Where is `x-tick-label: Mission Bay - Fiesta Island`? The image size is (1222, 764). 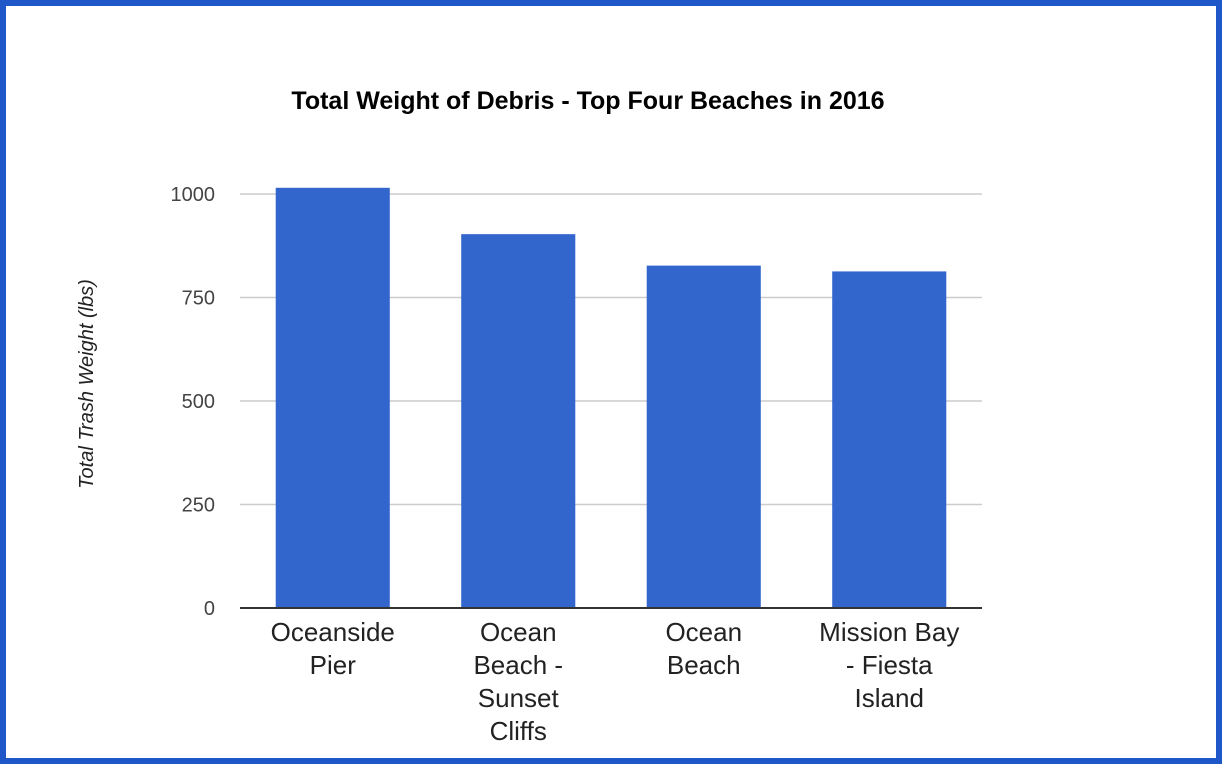 x-tick-label: Mission Bay - Fiesta Island is located at coordinates (889, 665).